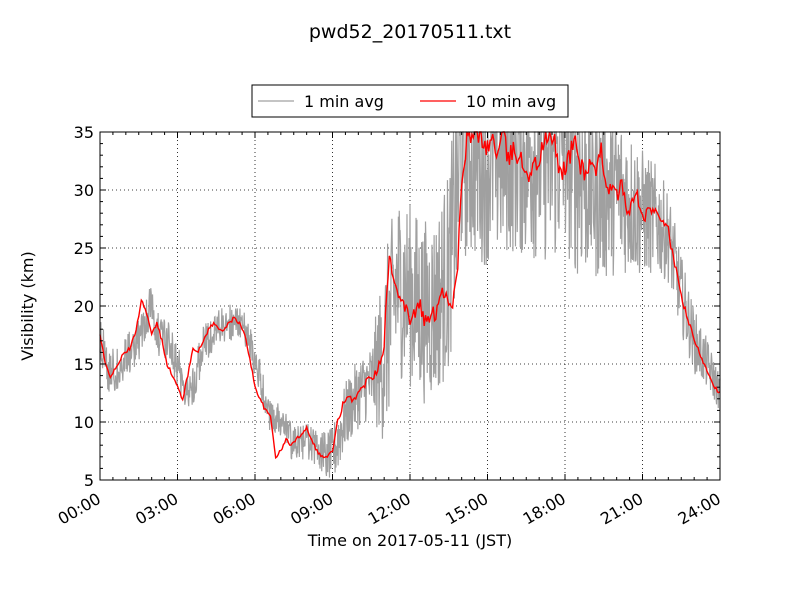  I want to click on legend-box, so click(410, 101).